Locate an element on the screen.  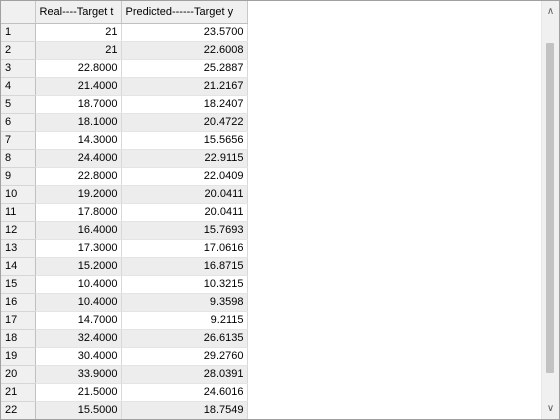
row-header: 8 is located at coordinates (18, 158).